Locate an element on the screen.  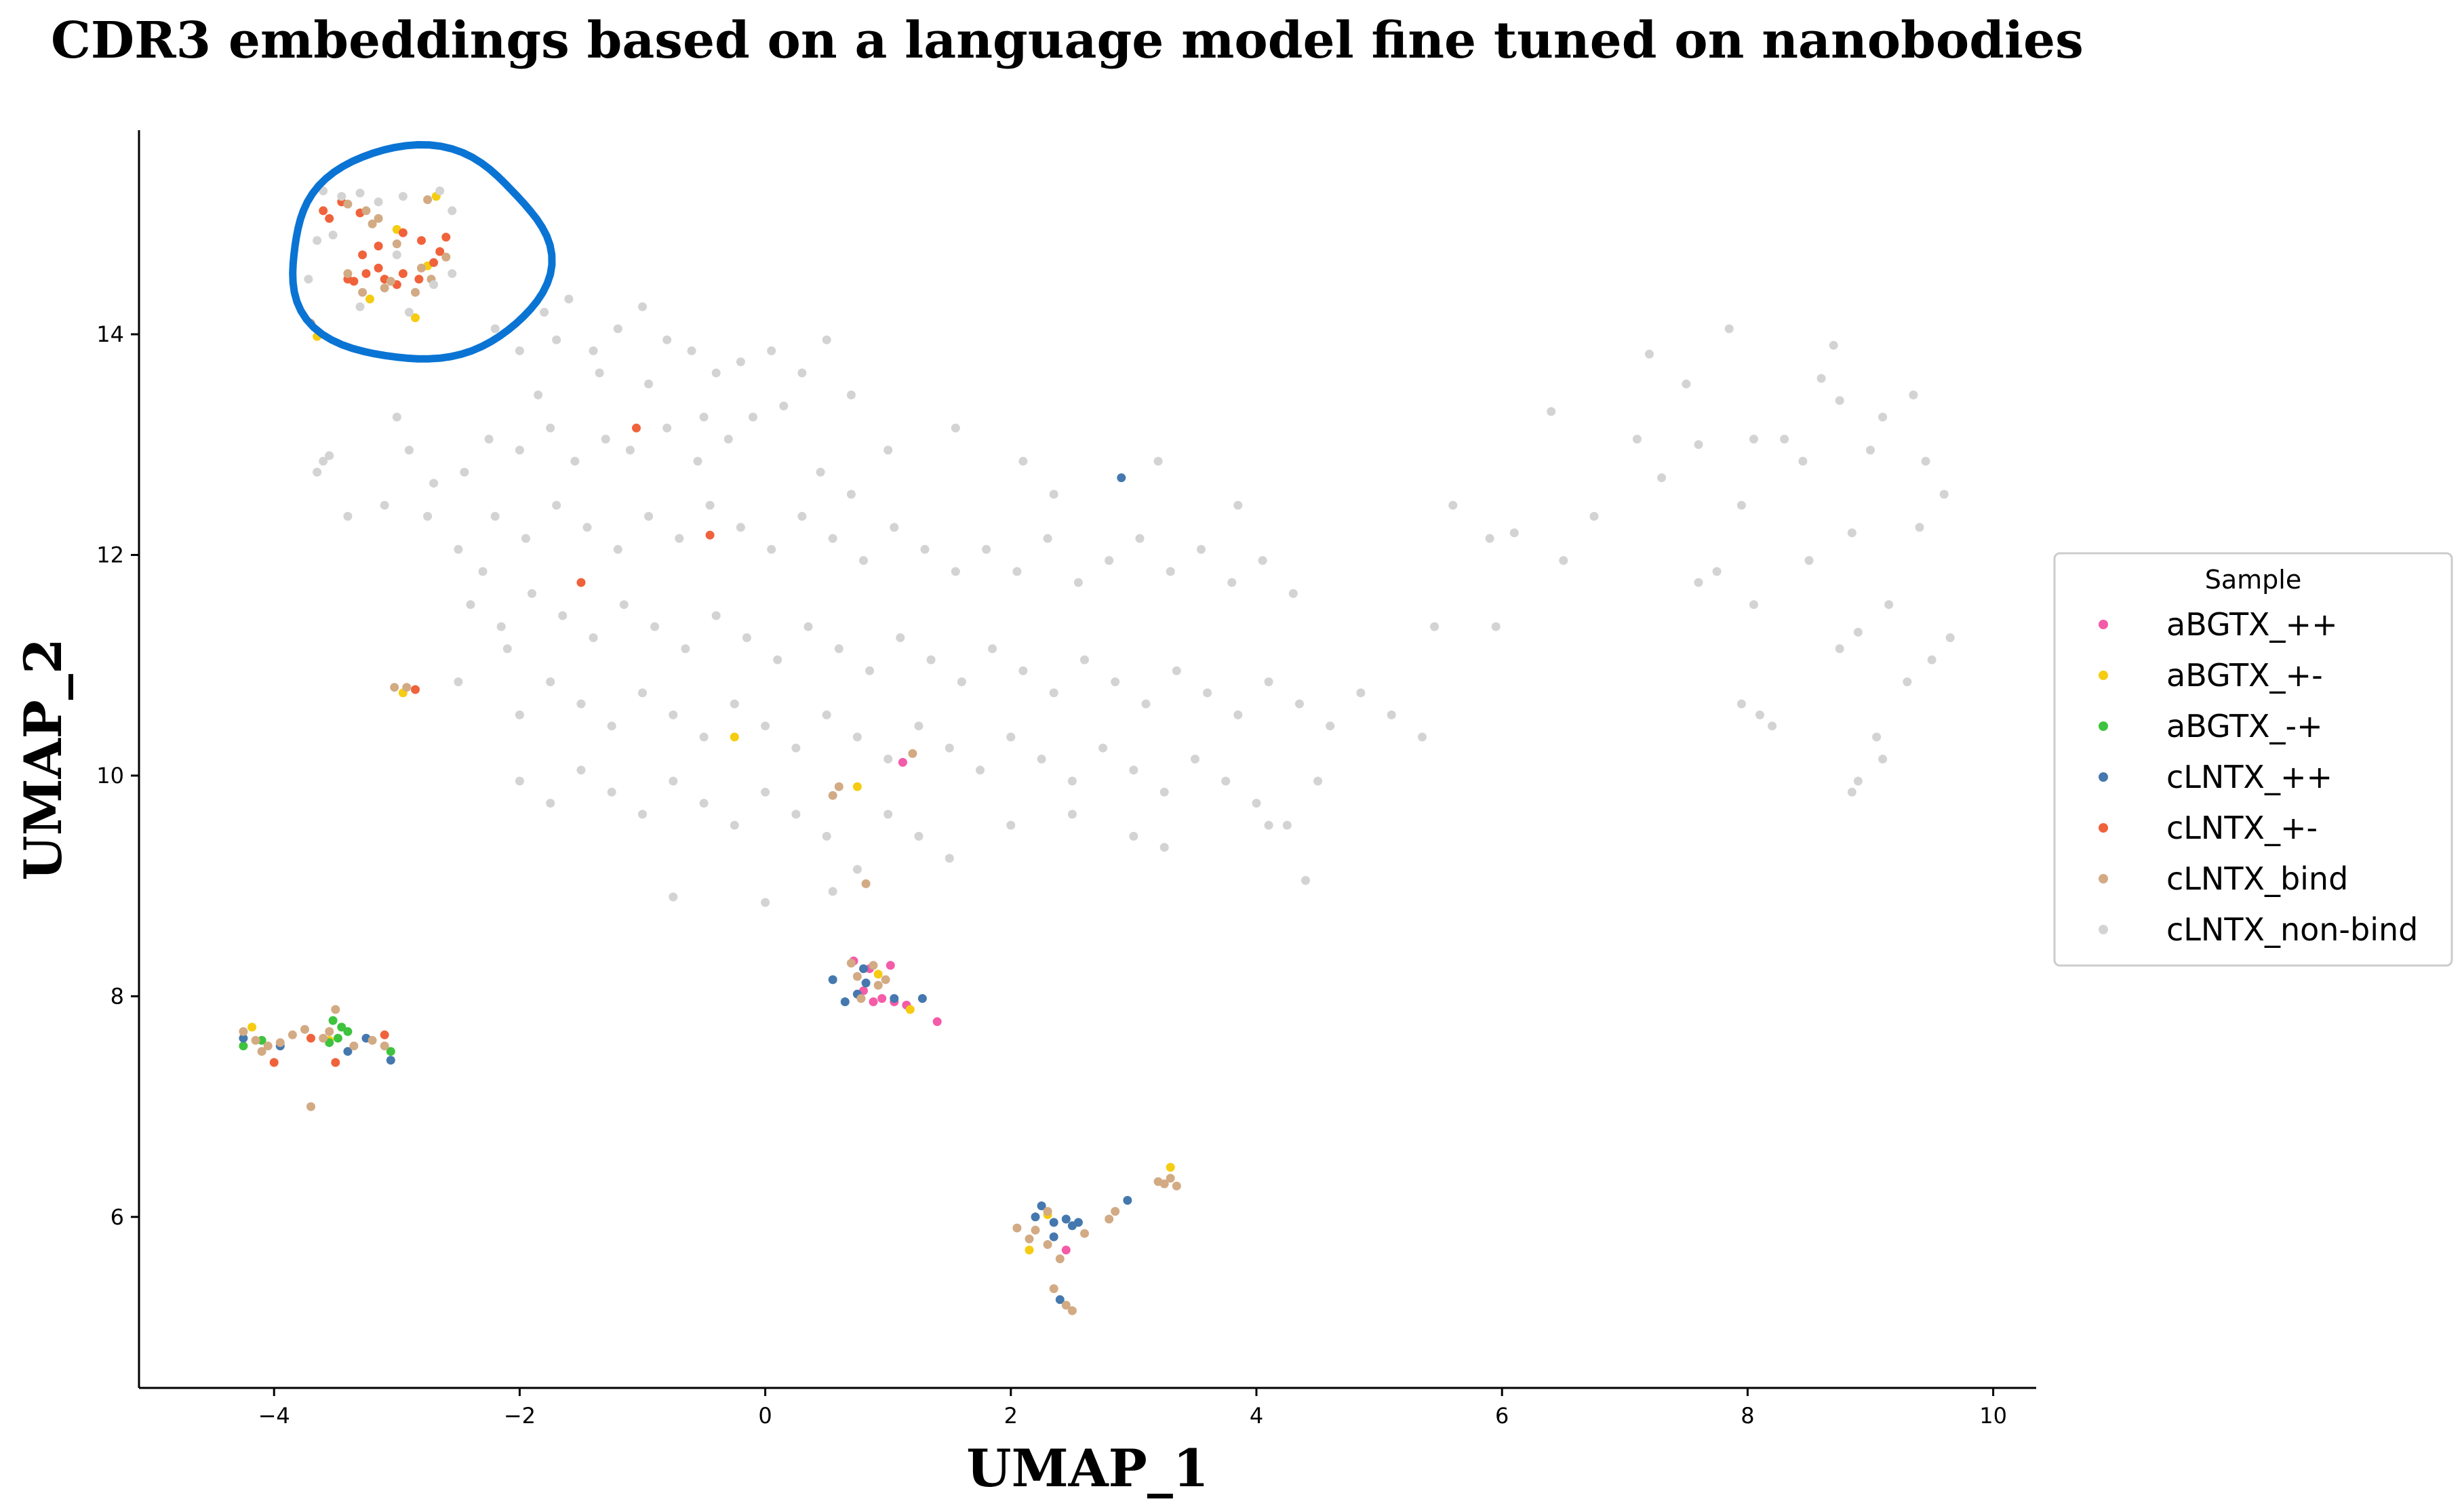
legend-marker-abgtx is located at coordinates (2103, 675).